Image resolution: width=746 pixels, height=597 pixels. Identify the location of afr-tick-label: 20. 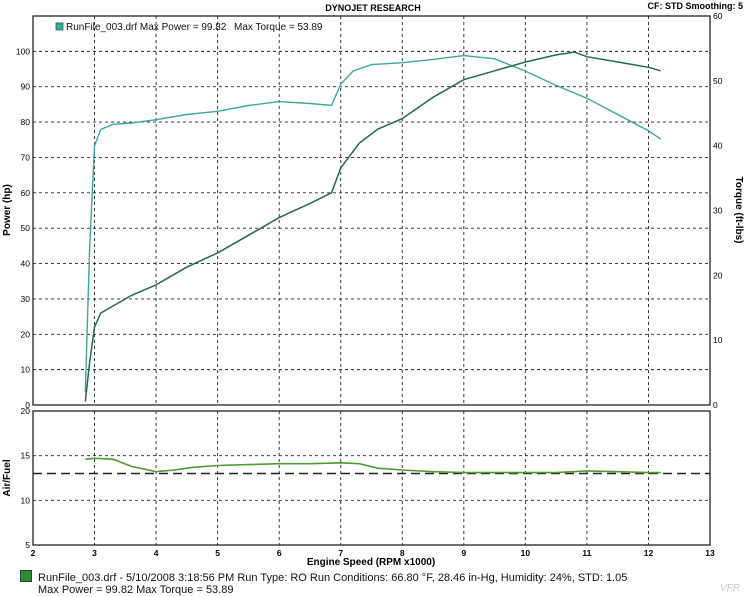
(26, 411).